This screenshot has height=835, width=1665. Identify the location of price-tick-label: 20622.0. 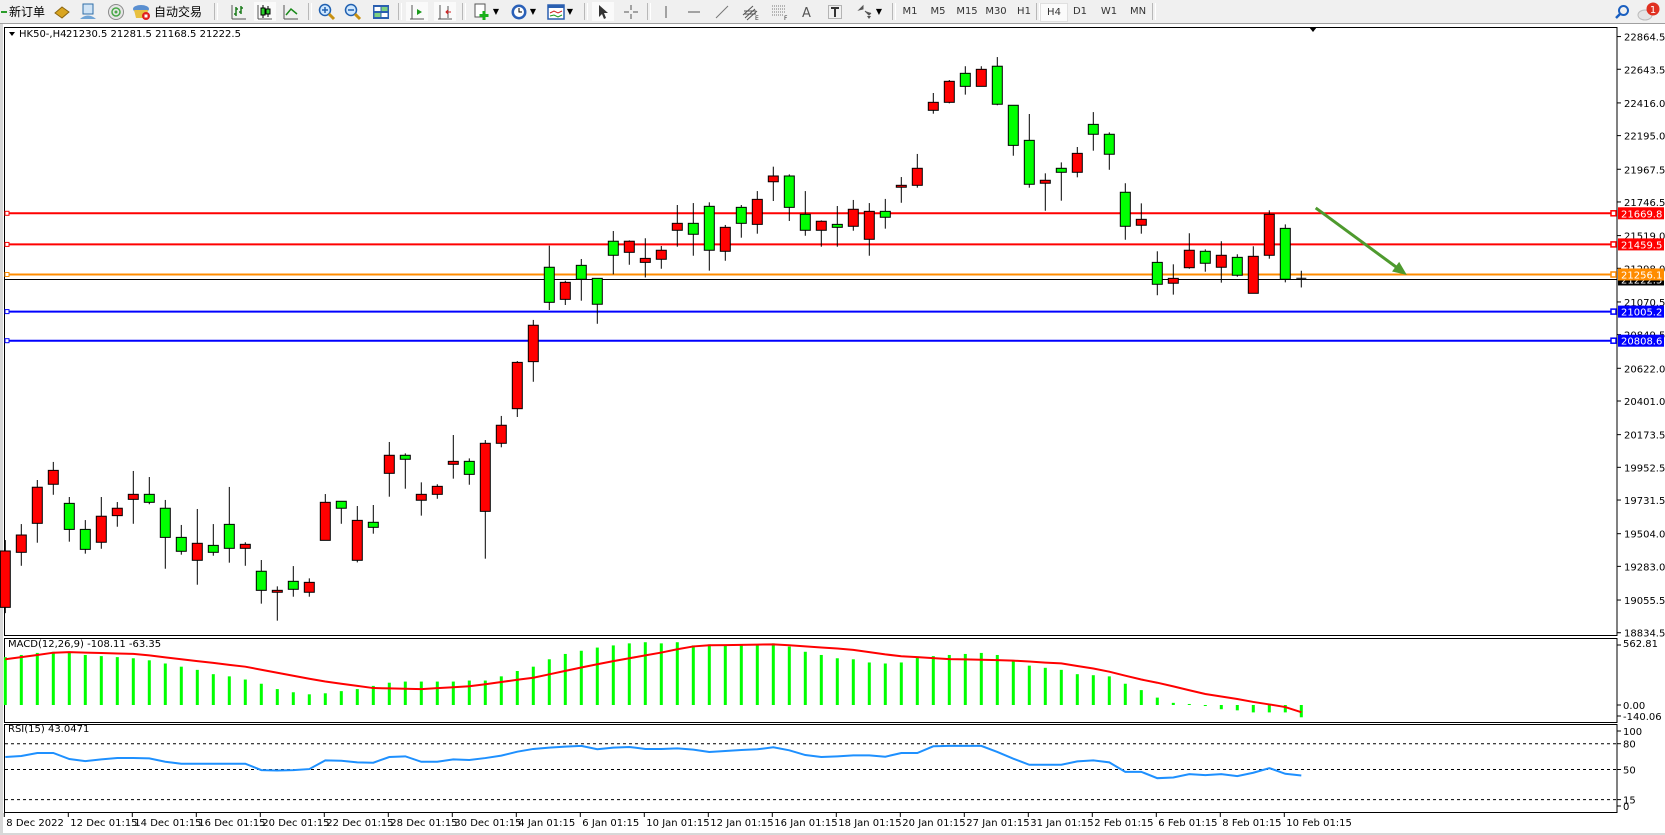
(1644, 369).